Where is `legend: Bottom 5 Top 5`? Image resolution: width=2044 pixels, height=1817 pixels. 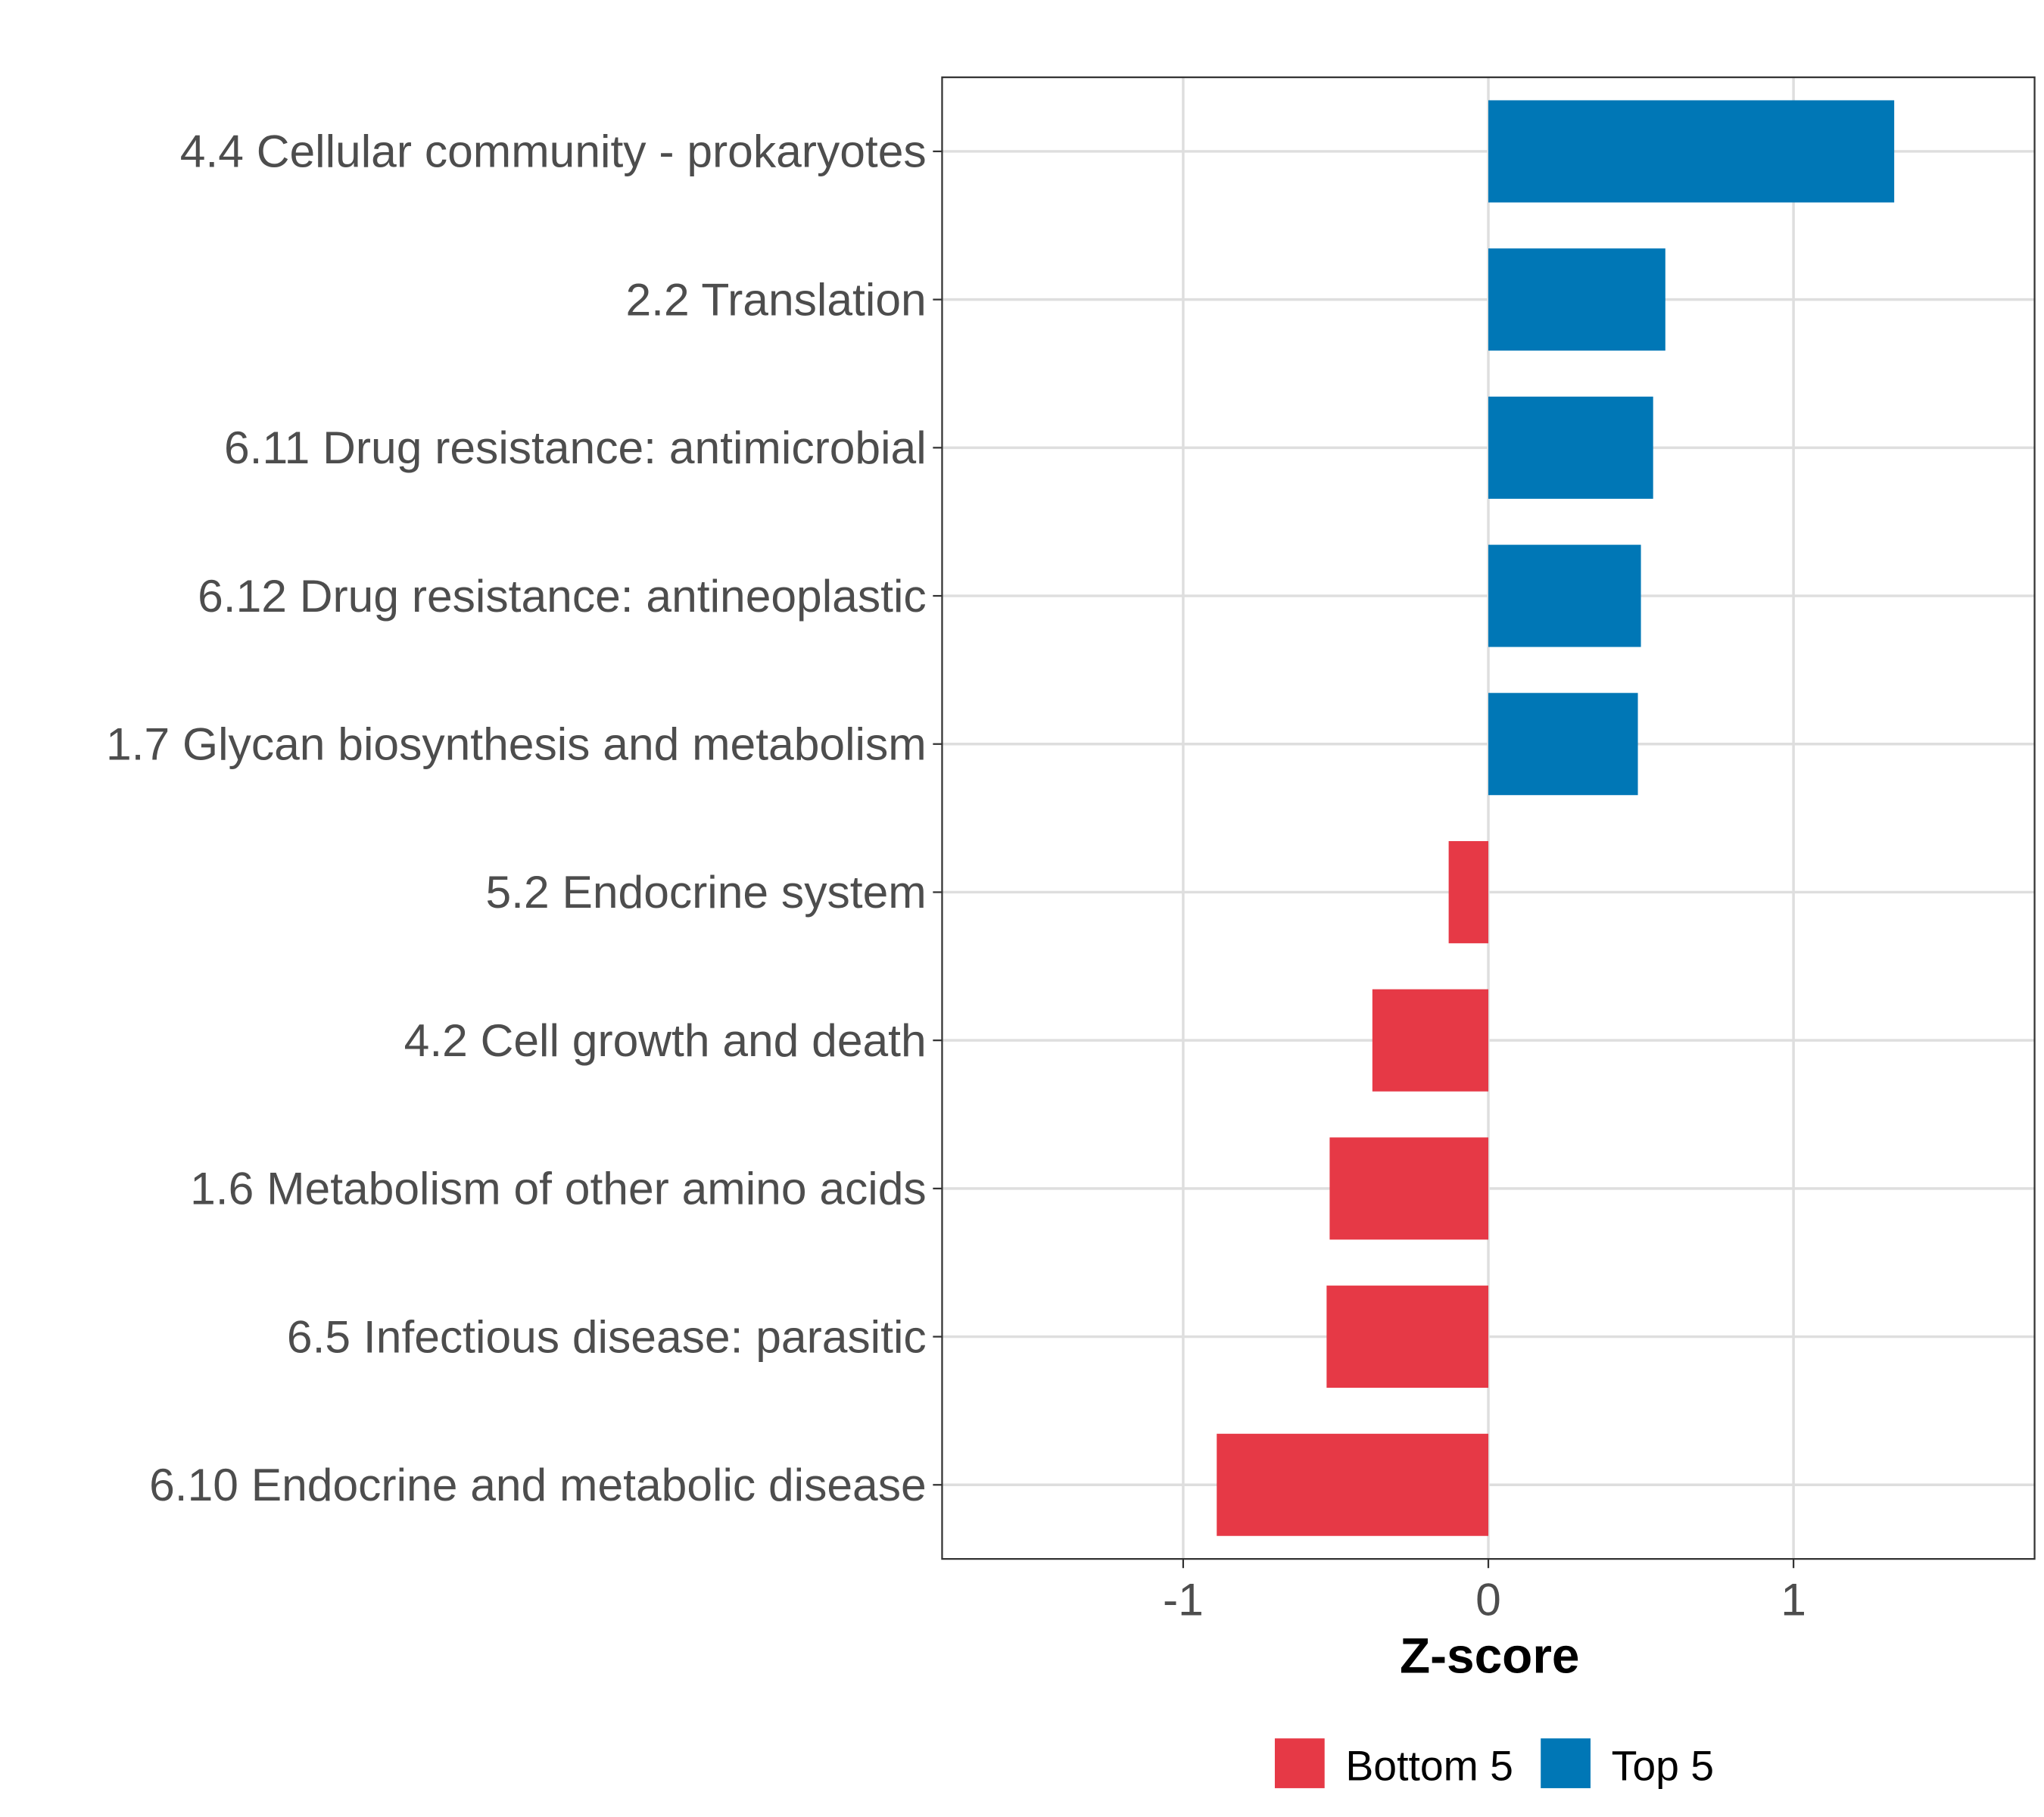 legend: Bottom 5 Top 5 is located at coordinates (1494, 1764).